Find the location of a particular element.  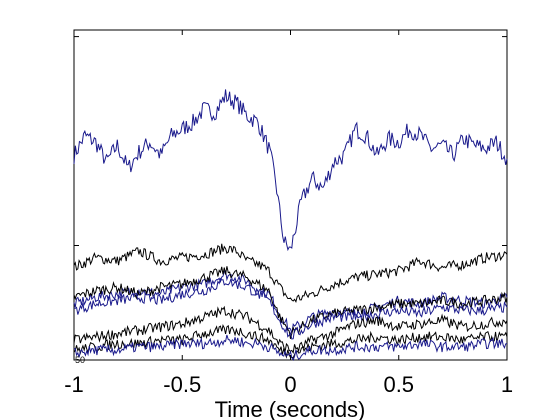

corner-label: 50 is located at coordinates (80, 360).